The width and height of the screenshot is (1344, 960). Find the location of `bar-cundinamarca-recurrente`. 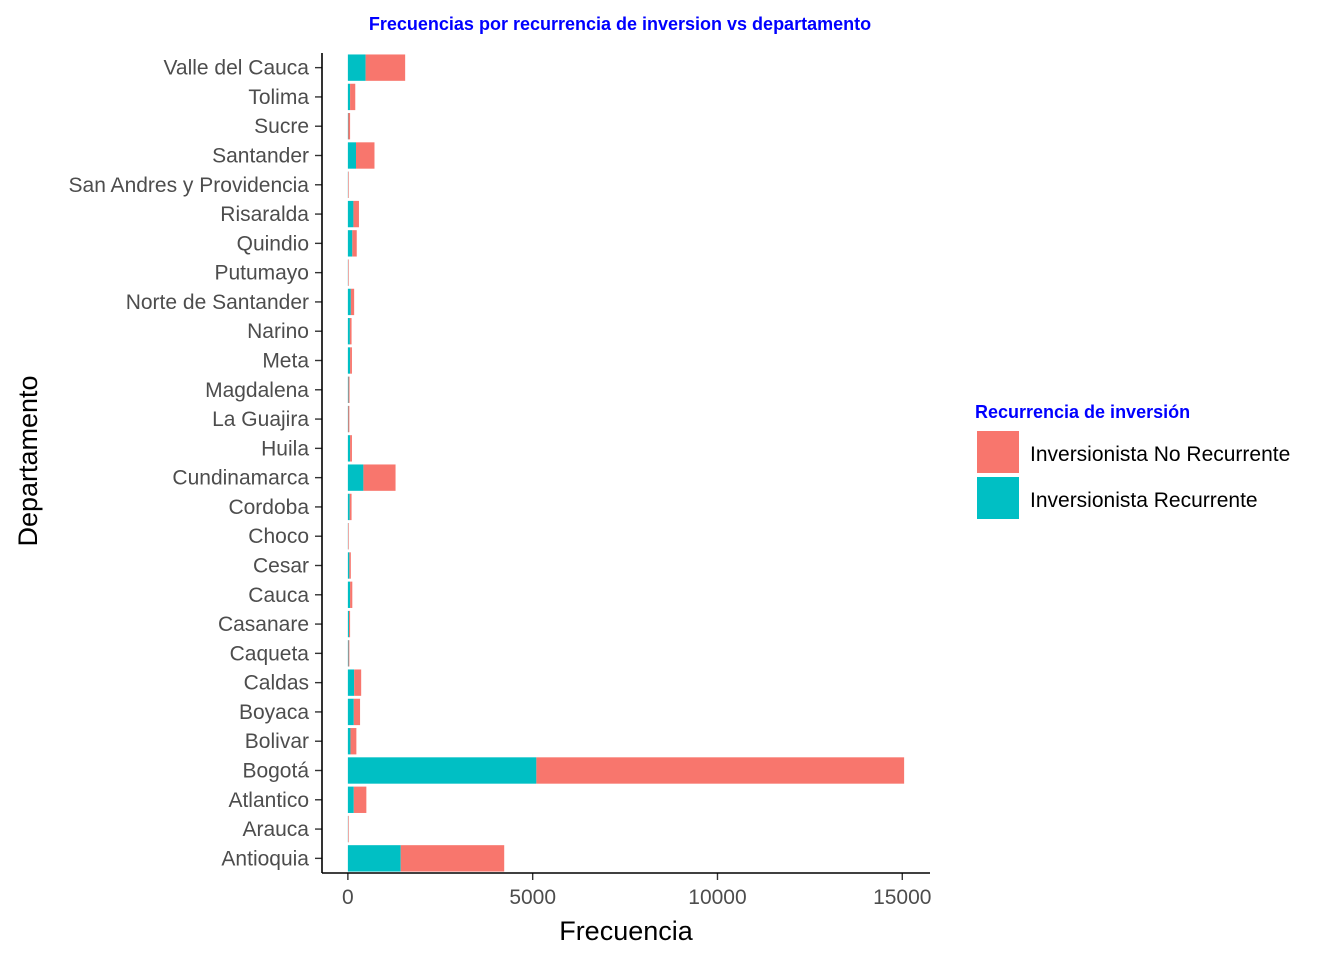

bar-cundinamarca-recurrente is located at coordinates (355, 477).